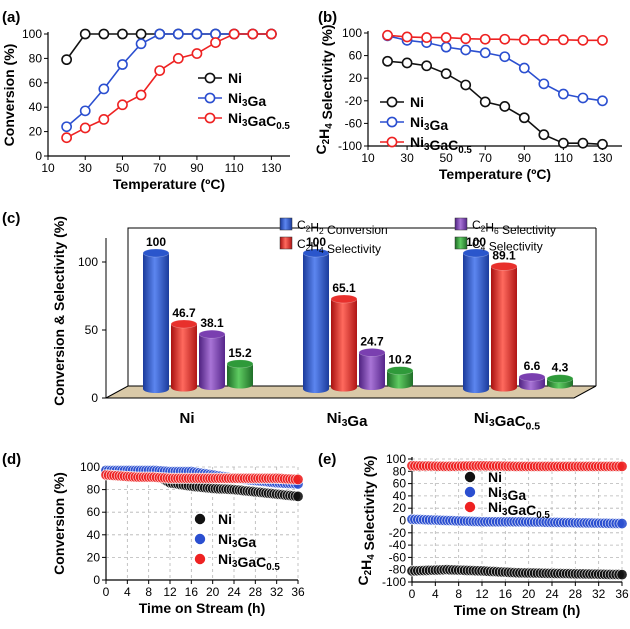  Describe the element at coordinates (316, 389) in the screenshot. I see `bar-base-c2h2` at that location.